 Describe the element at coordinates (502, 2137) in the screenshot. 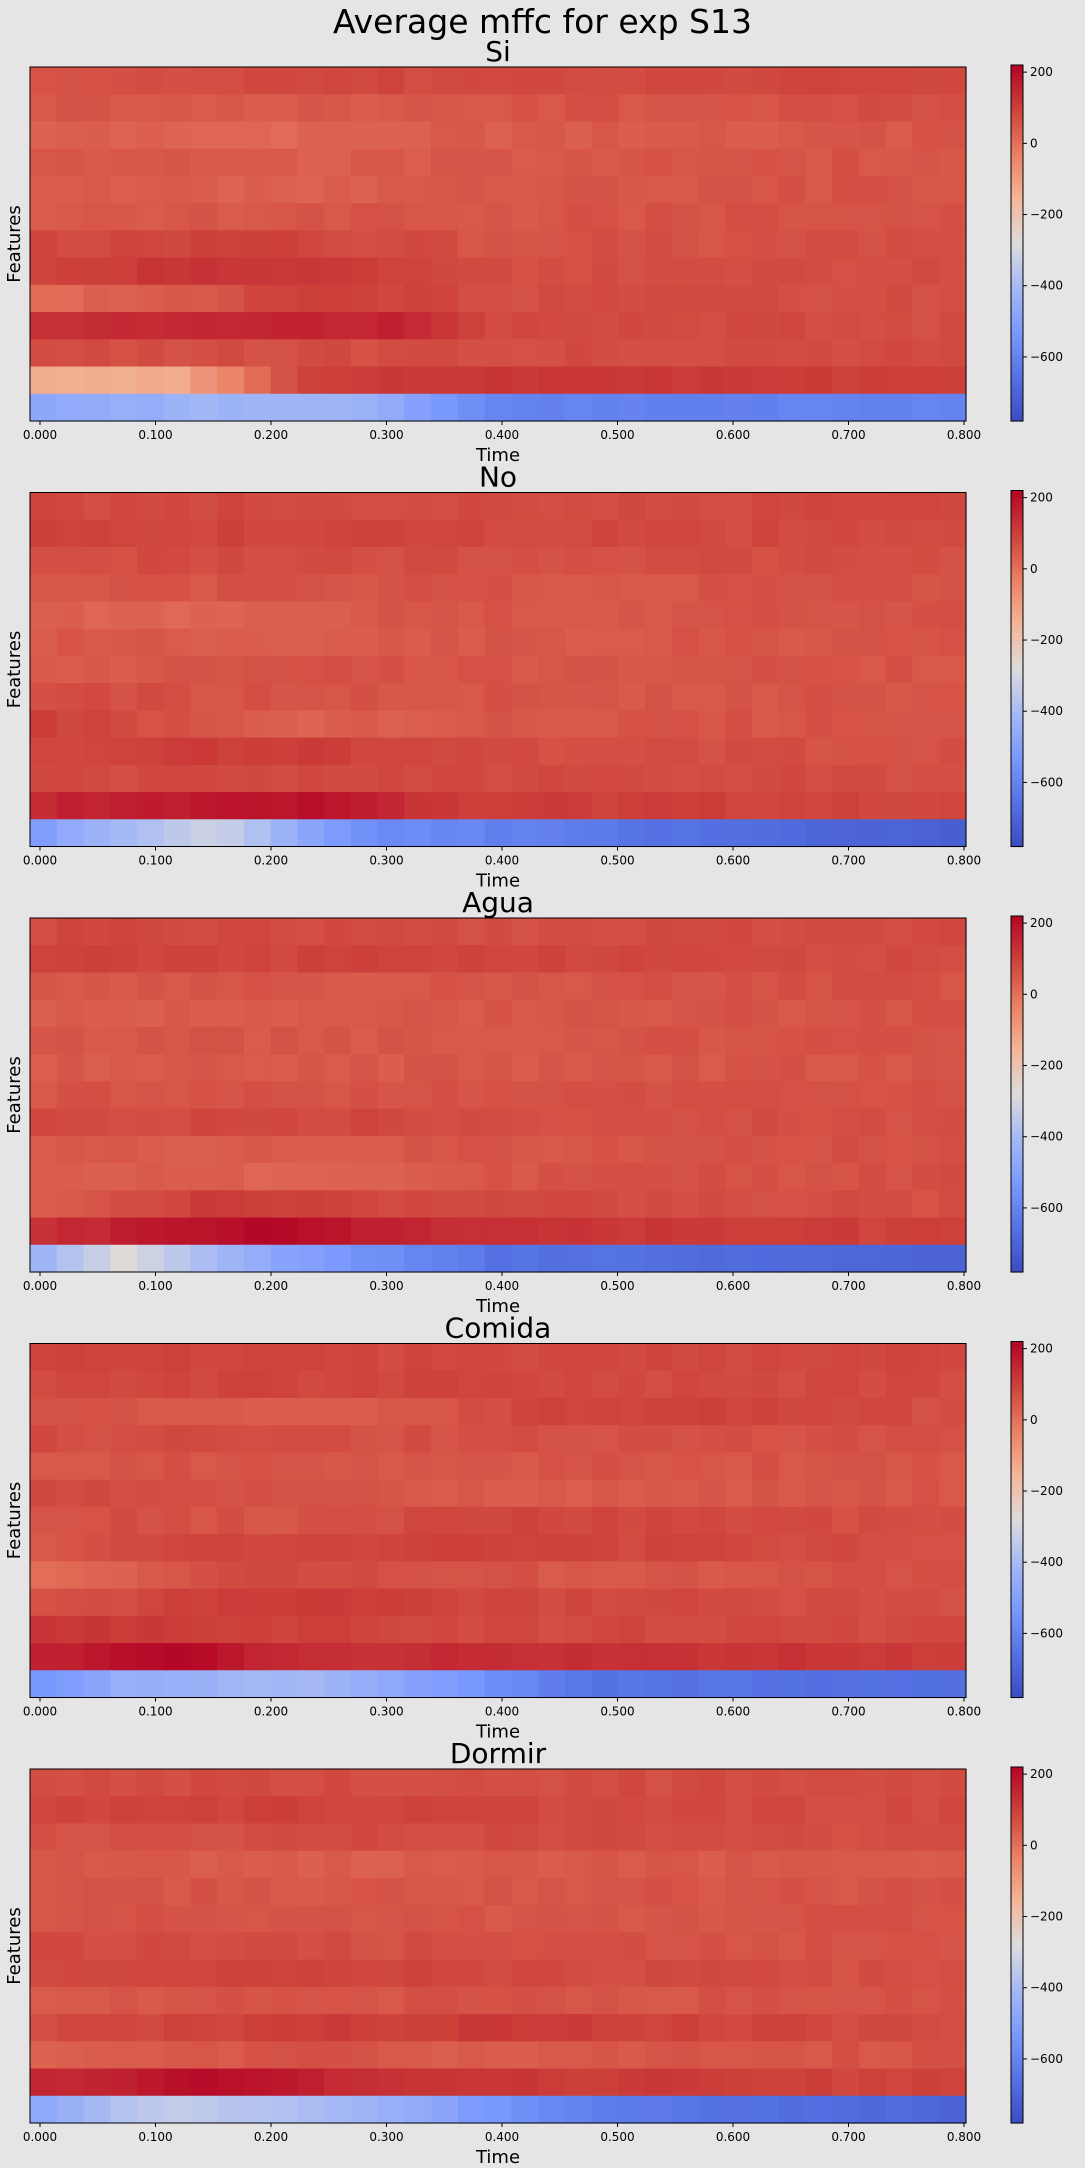

I see `x-tick-label: 0.400` at that location.